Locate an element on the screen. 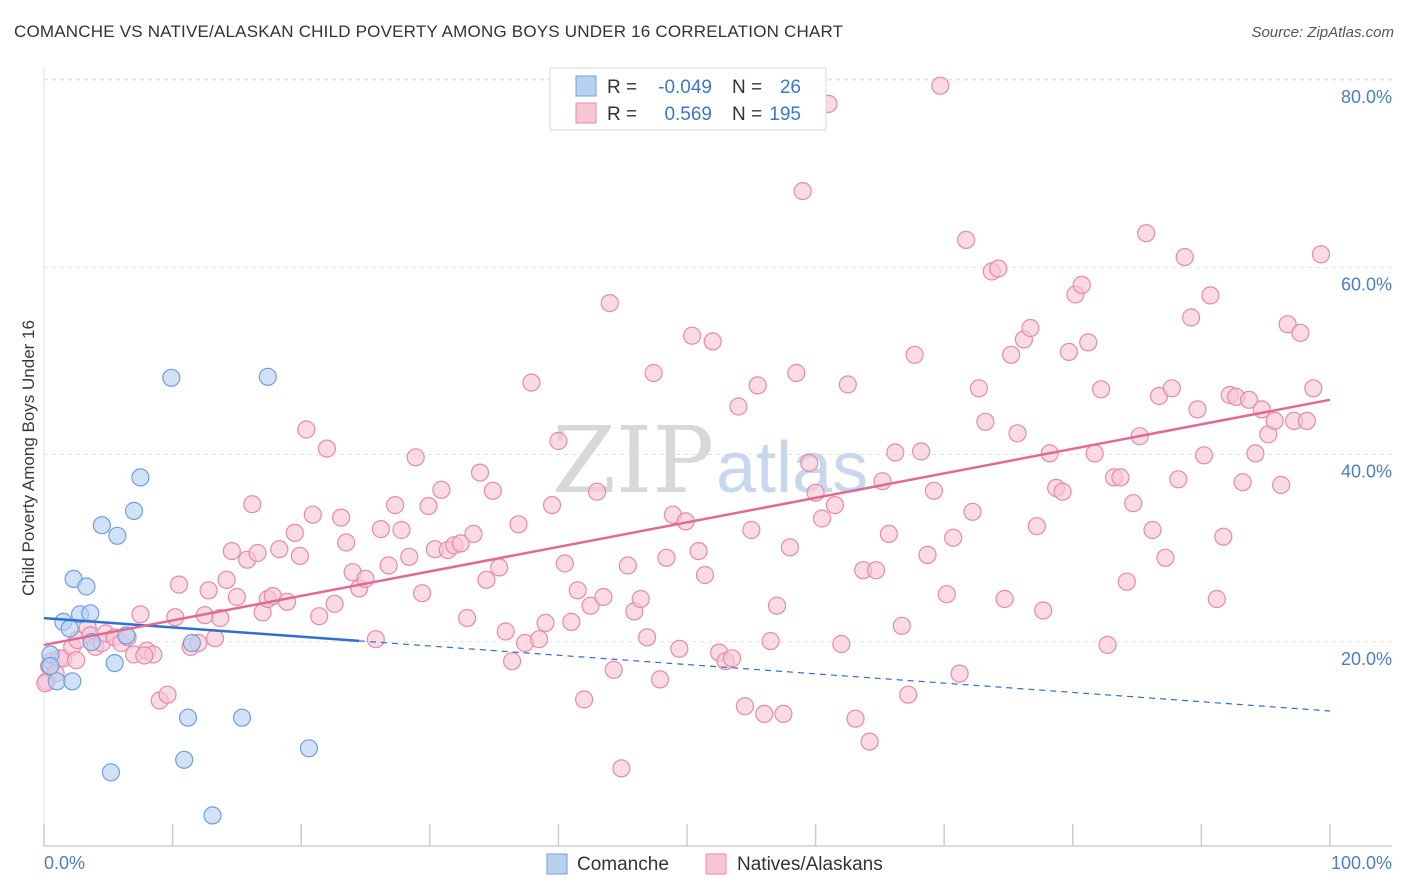 This screenshot has width=1406, height=892. y-tick-label-40: 40.0% is located at coordinates (1366, 472).